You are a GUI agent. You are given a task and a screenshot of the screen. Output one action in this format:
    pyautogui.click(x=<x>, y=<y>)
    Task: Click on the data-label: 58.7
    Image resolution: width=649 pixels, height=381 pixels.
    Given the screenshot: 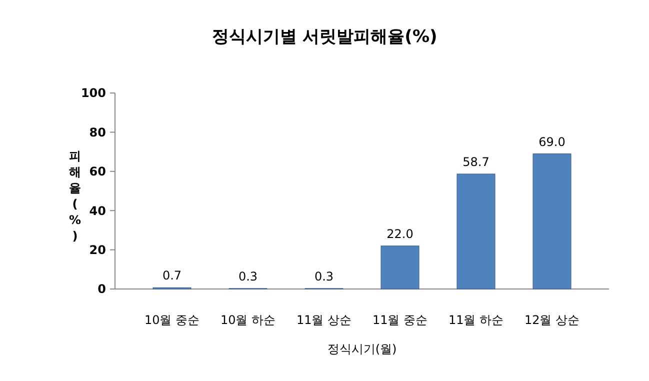 What is the action you would take?
    pyautogui.click(x=476, y=161)
    